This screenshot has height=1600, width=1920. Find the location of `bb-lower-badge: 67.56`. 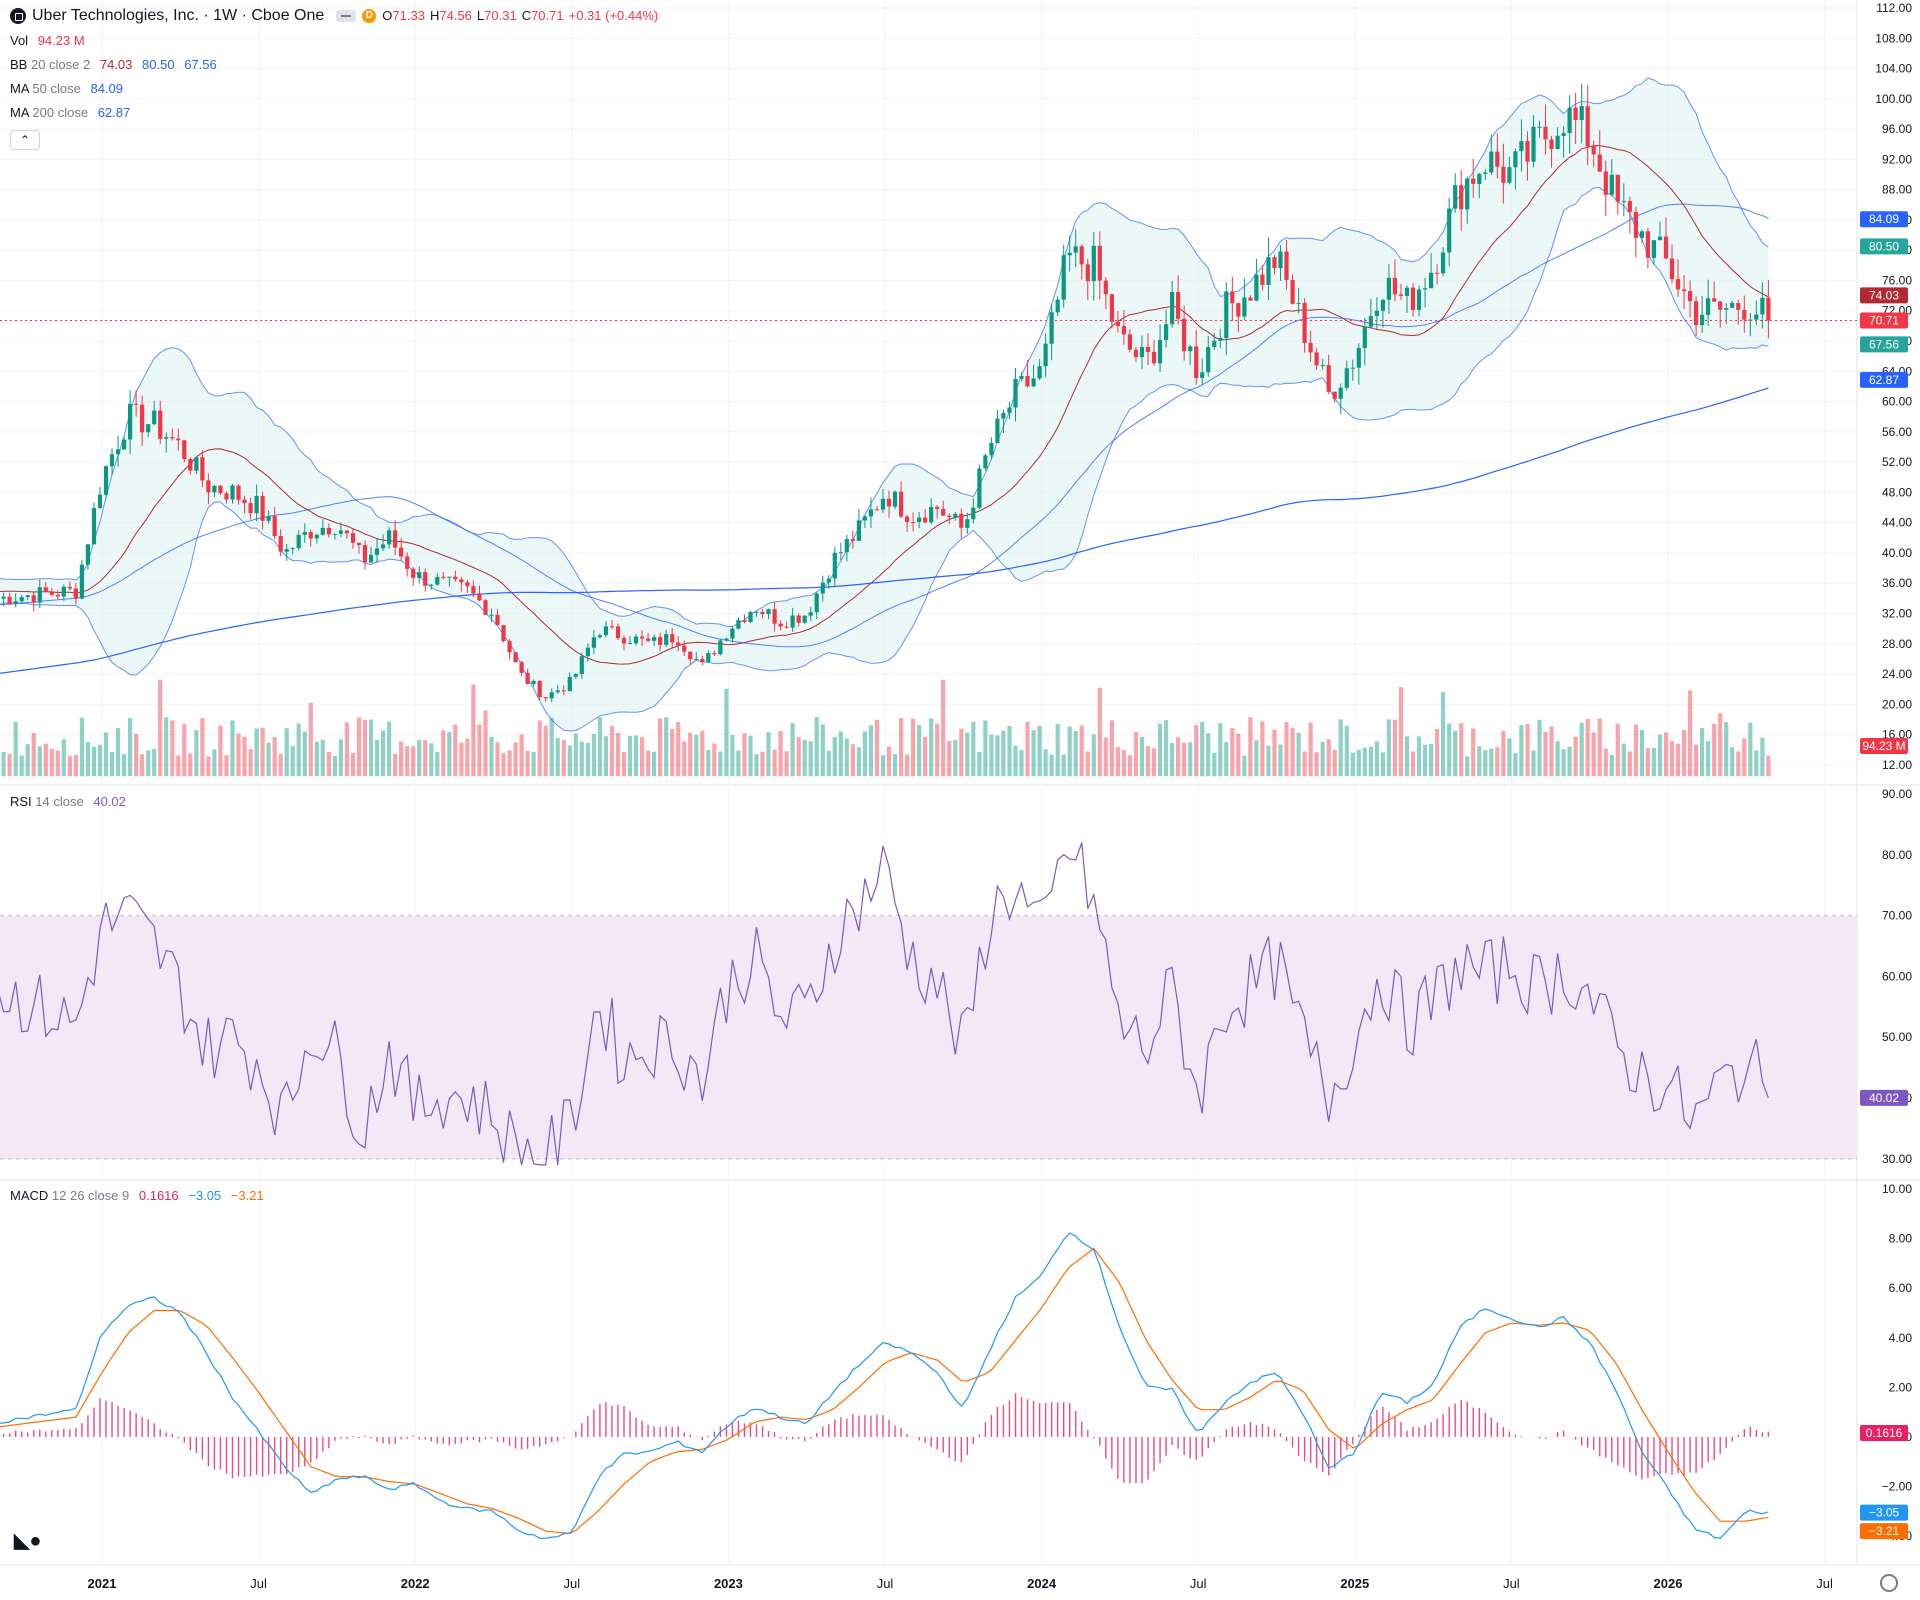

bb-lower-badge: 67.56 is located at coordinates (1884, 344).